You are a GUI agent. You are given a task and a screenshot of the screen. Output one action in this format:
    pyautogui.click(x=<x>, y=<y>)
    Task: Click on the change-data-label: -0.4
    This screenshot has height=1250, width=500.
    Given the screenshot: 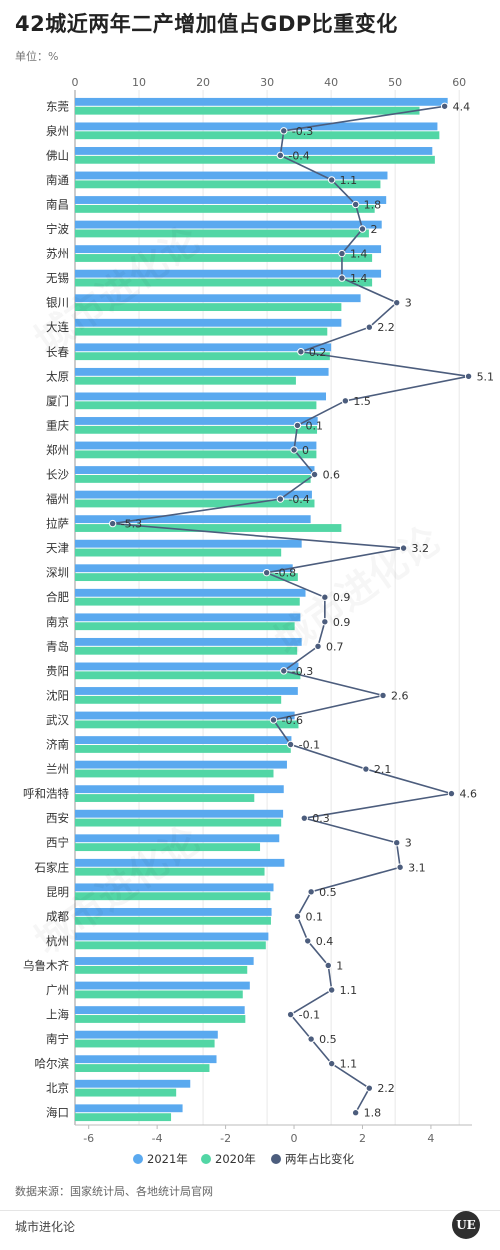 What is the action you would take?
    pyautogui.click(x=298, y=155)
    